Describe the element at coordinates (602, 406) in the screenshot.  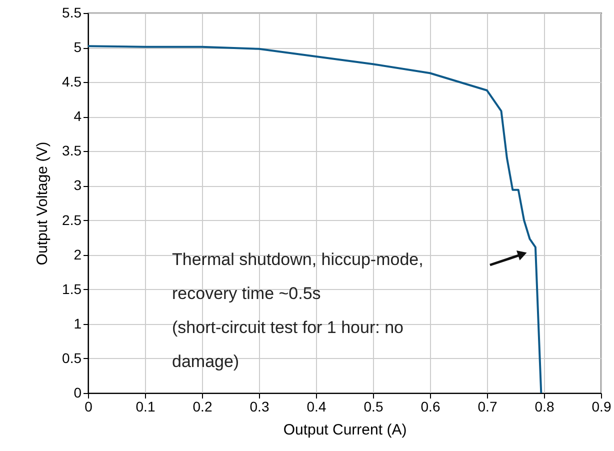
I see `x-tick-label: 0.9` at that location.